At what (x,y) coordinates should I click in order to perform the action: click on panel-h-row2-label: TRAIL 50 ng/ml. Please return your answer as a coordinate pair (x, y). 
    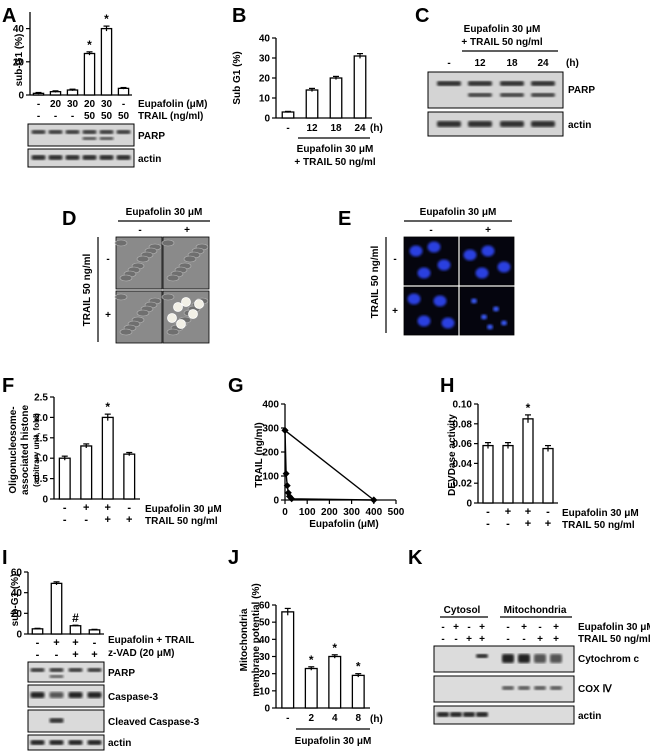
    Looking at the image, I should click on (598, 525).